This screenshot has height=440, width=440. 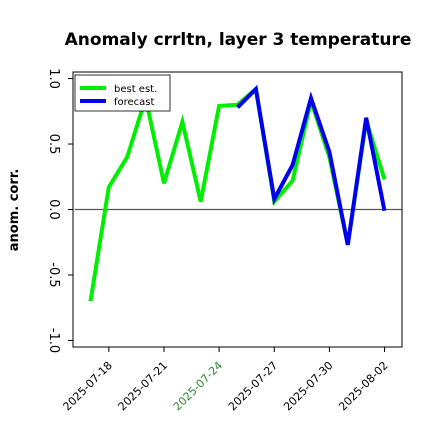 I want to click on y-tick-label: -1.0, so click(x=53, y=340).